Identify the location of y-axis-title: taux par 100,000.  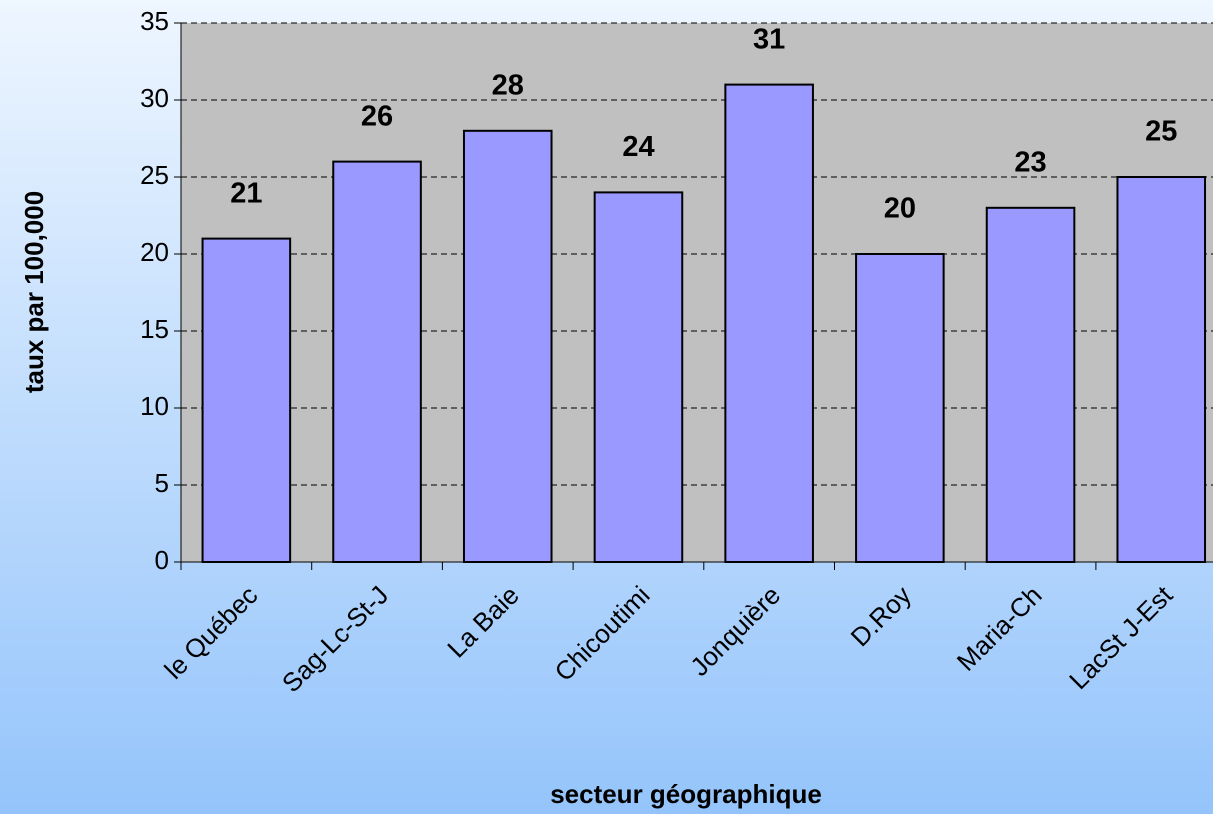
(34, 292).